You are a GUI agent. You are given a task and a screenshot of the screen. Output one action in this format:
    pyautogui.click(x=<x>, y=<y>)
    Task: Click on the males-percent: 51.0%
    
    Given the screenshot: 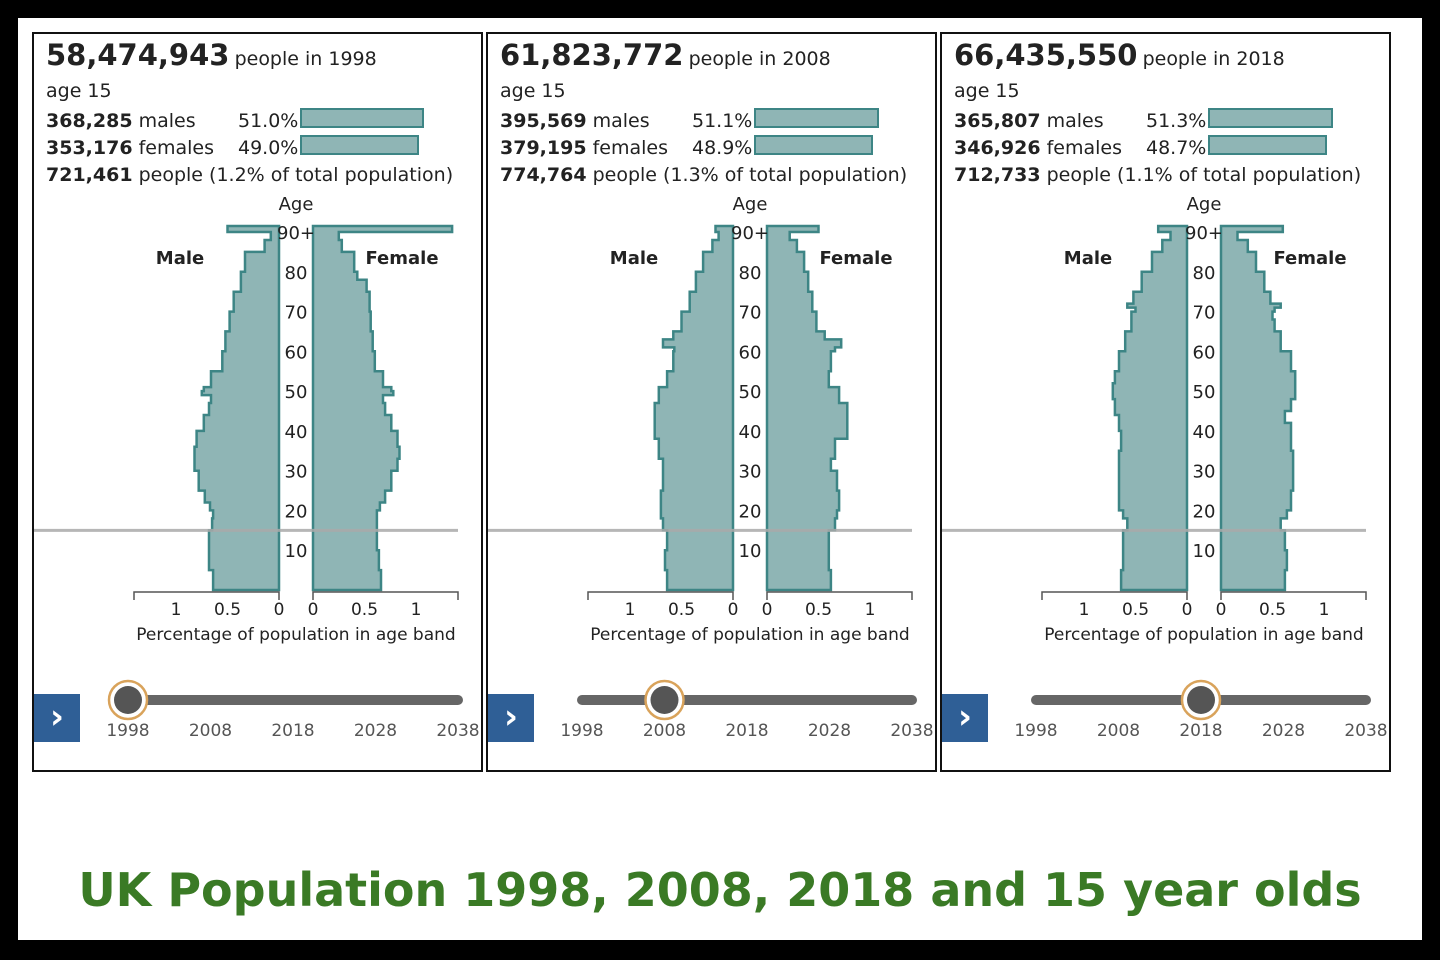 What is the action you would take?
    pyautogui.click(x=268, y=121)
    